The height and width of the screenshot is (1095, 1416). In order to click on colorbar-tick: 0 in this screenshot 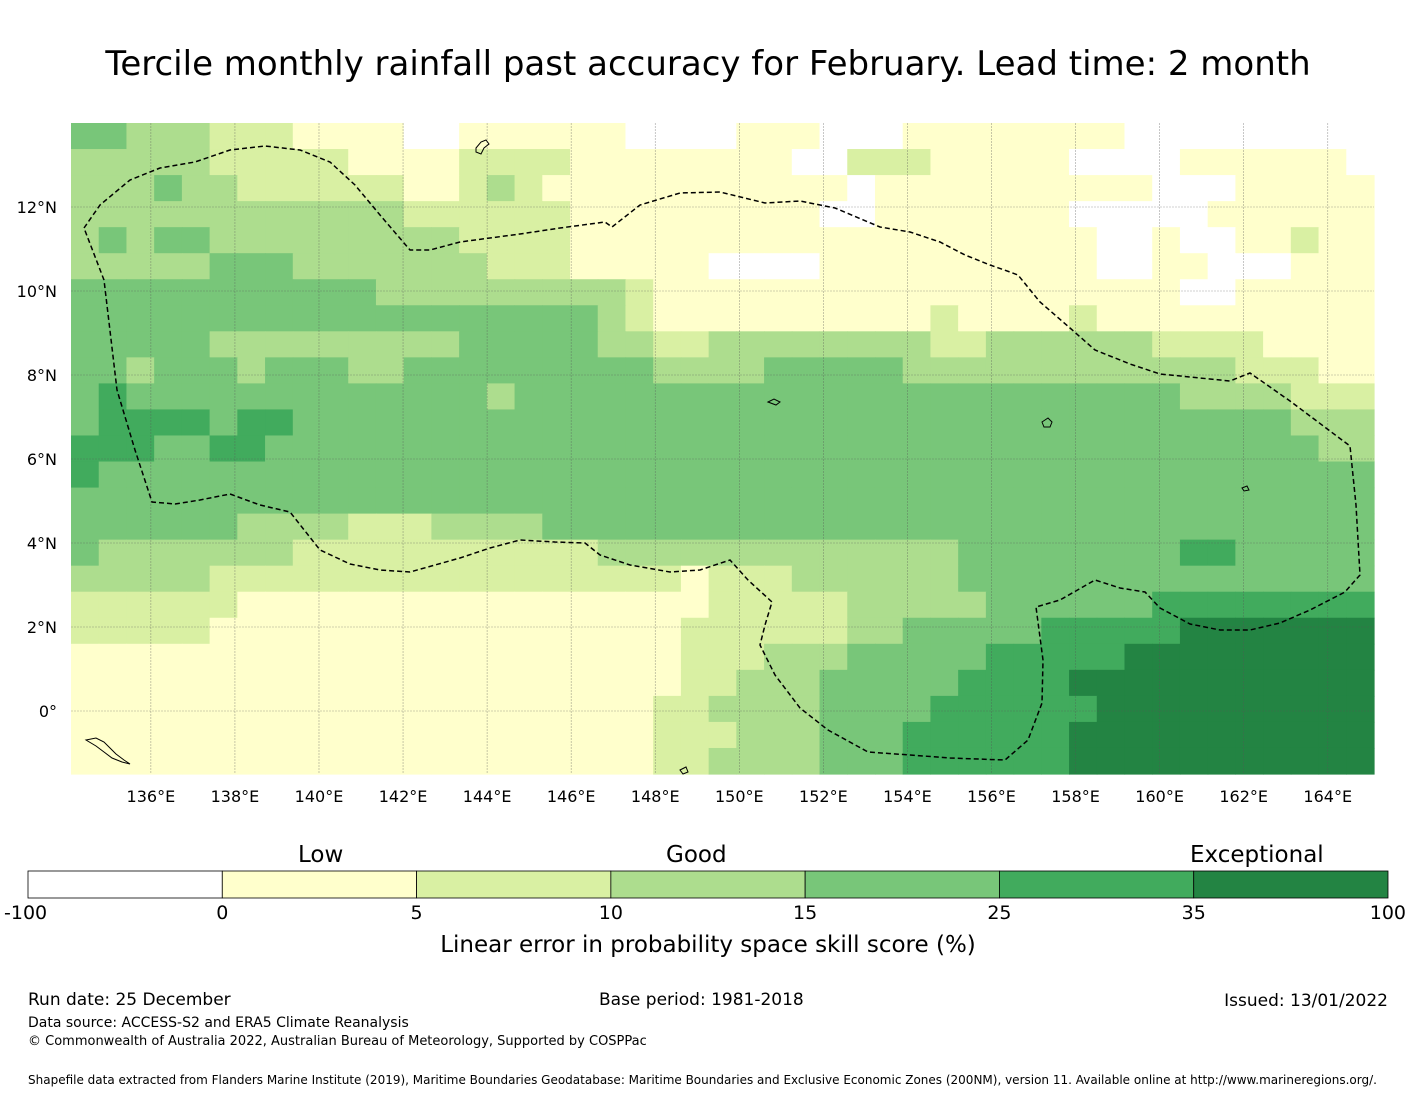, I will do `click(222, 913)`.